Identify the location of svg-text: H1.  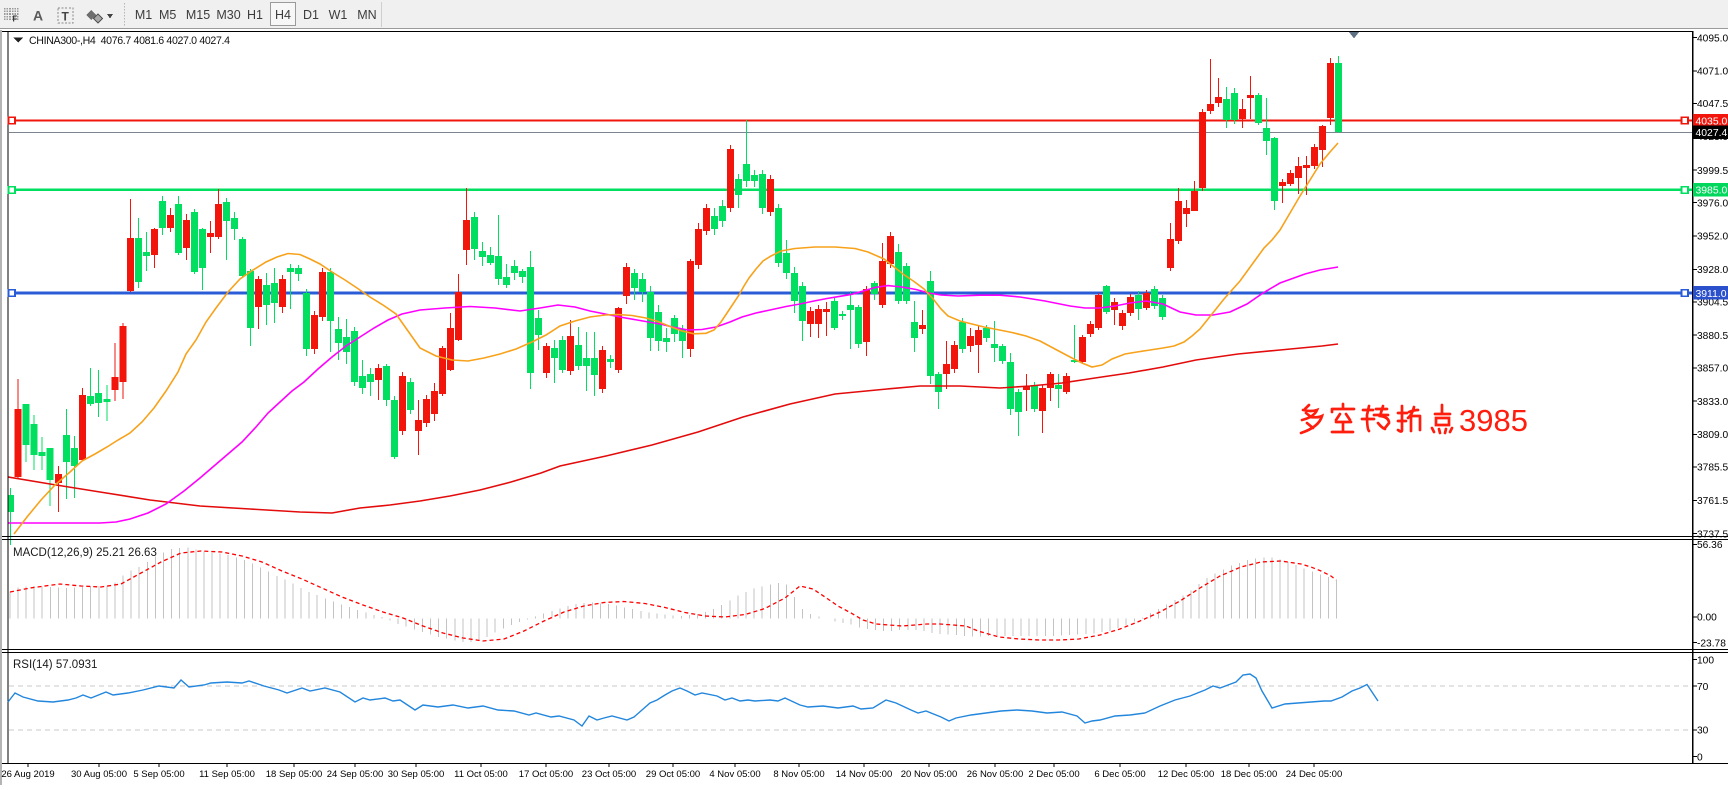
(255, 15).